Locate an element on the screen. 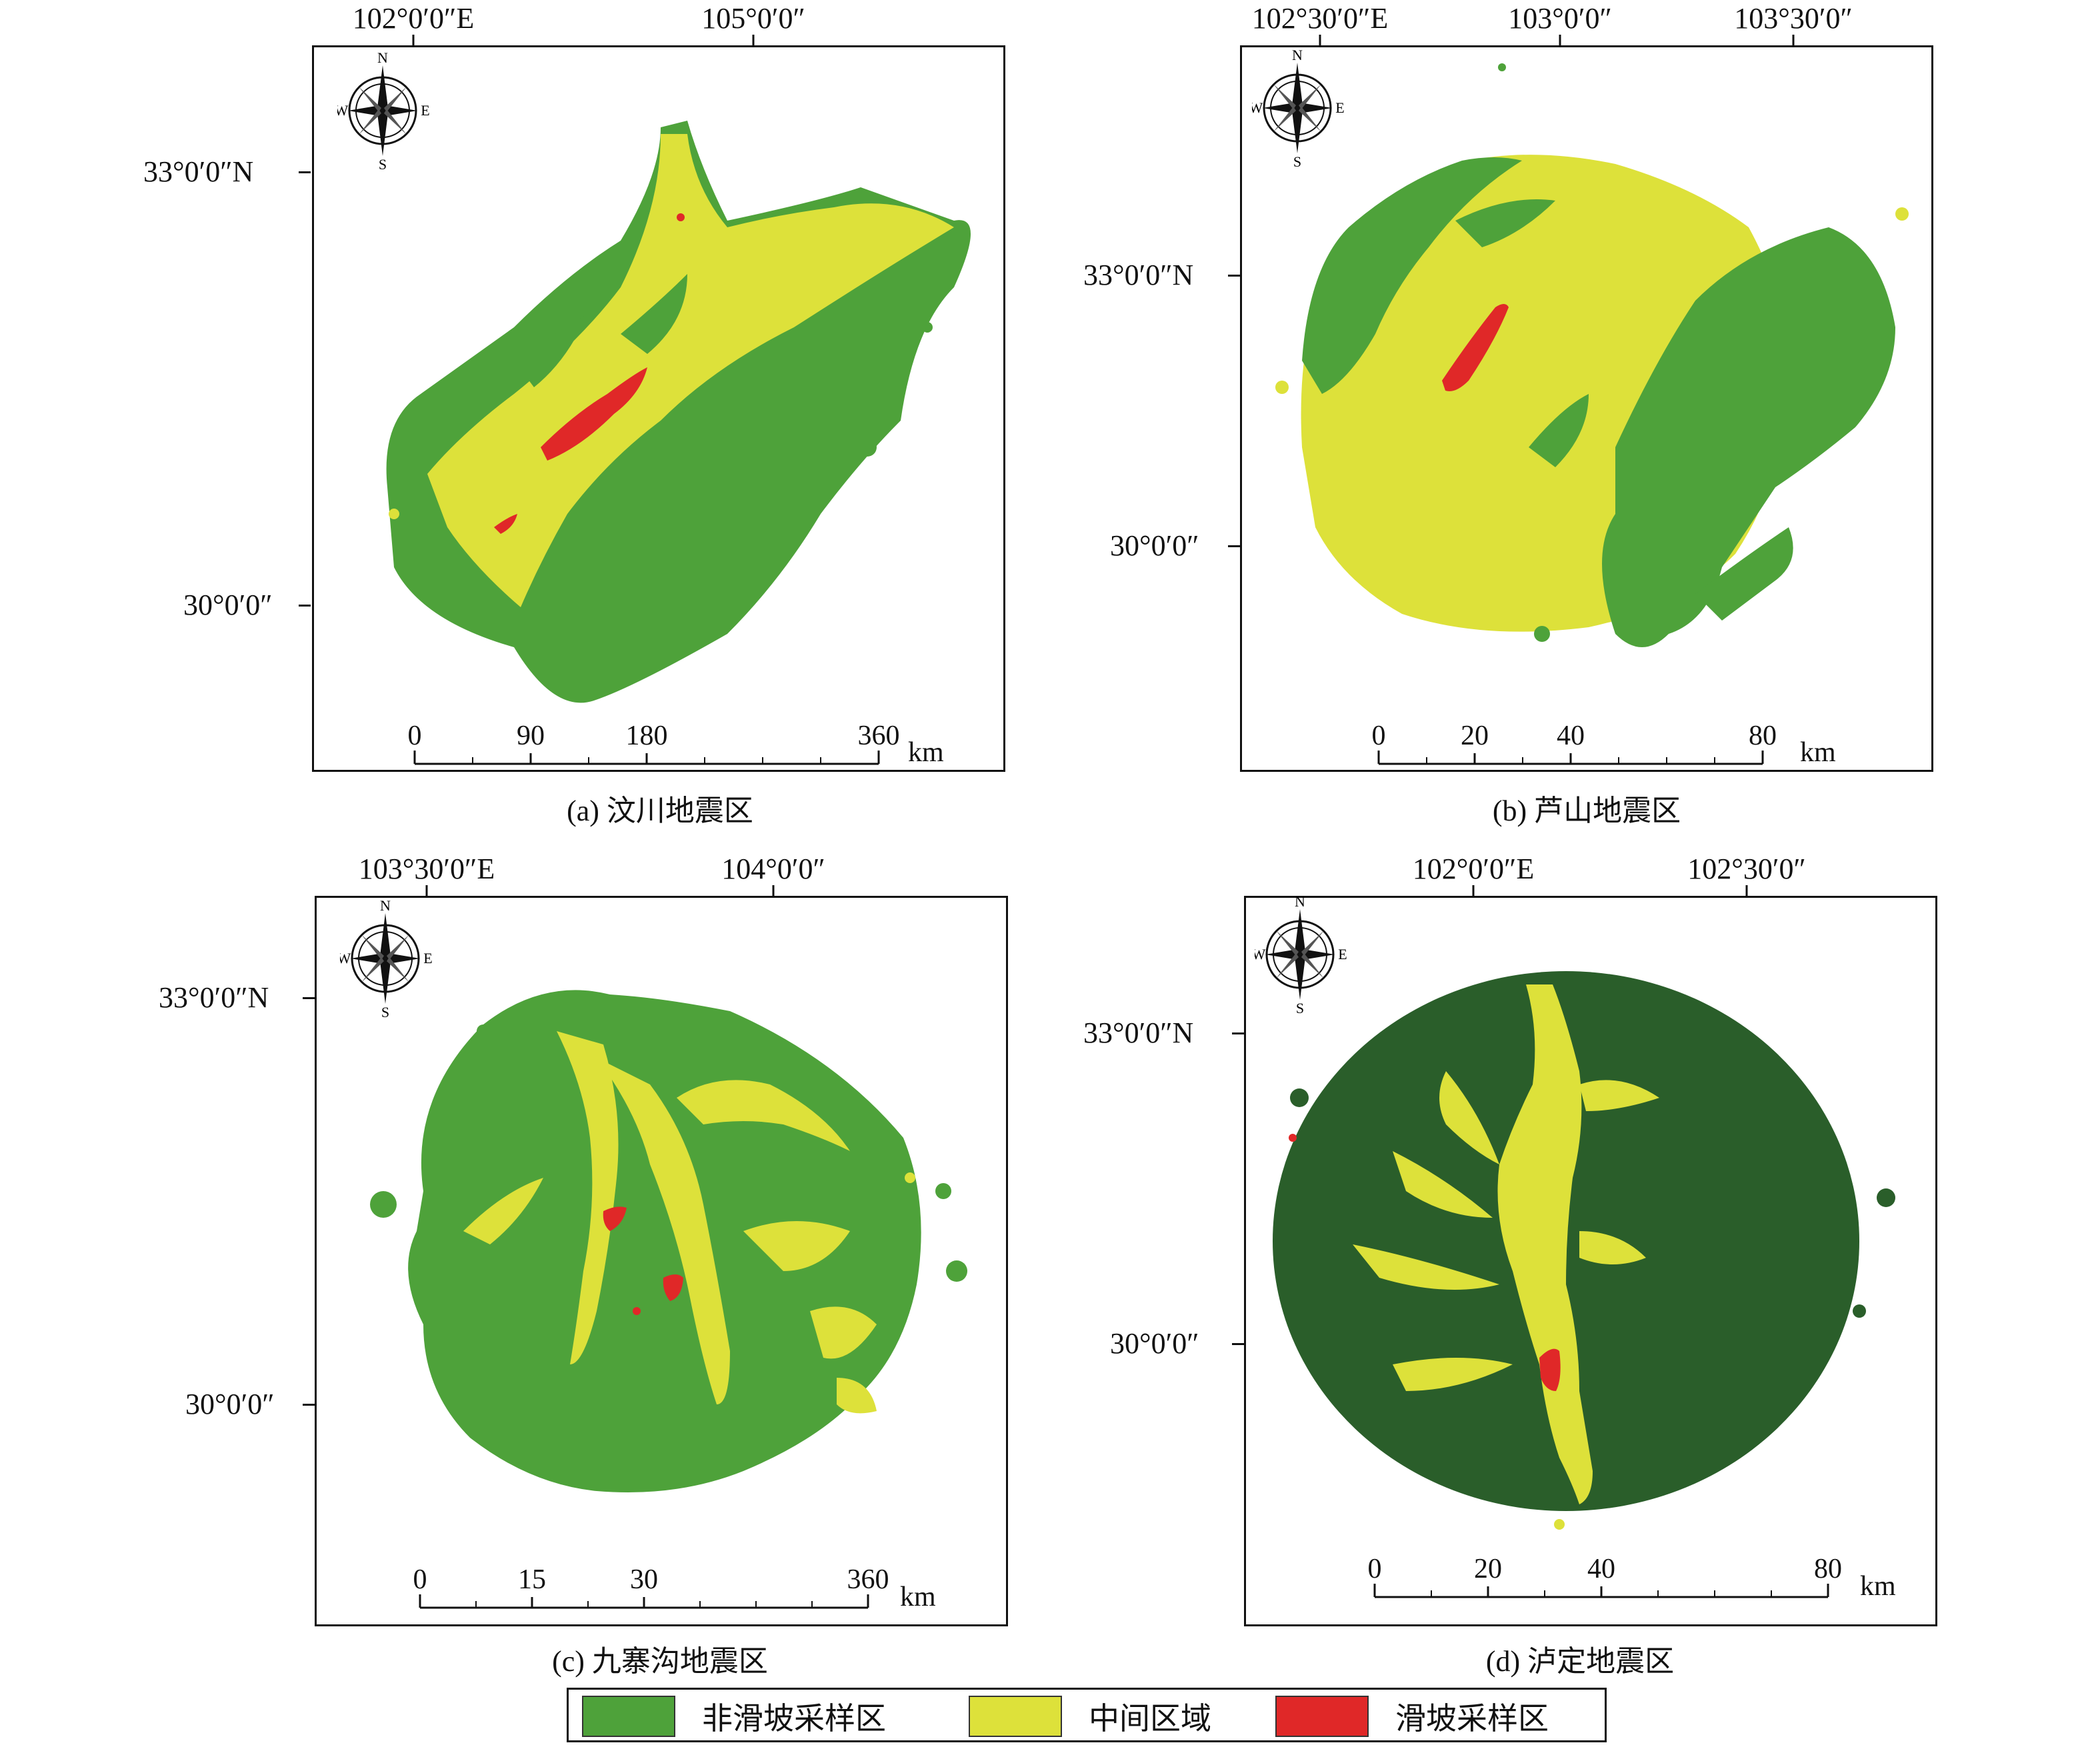  scale-unit: km is located at coordinates (918, 1597).